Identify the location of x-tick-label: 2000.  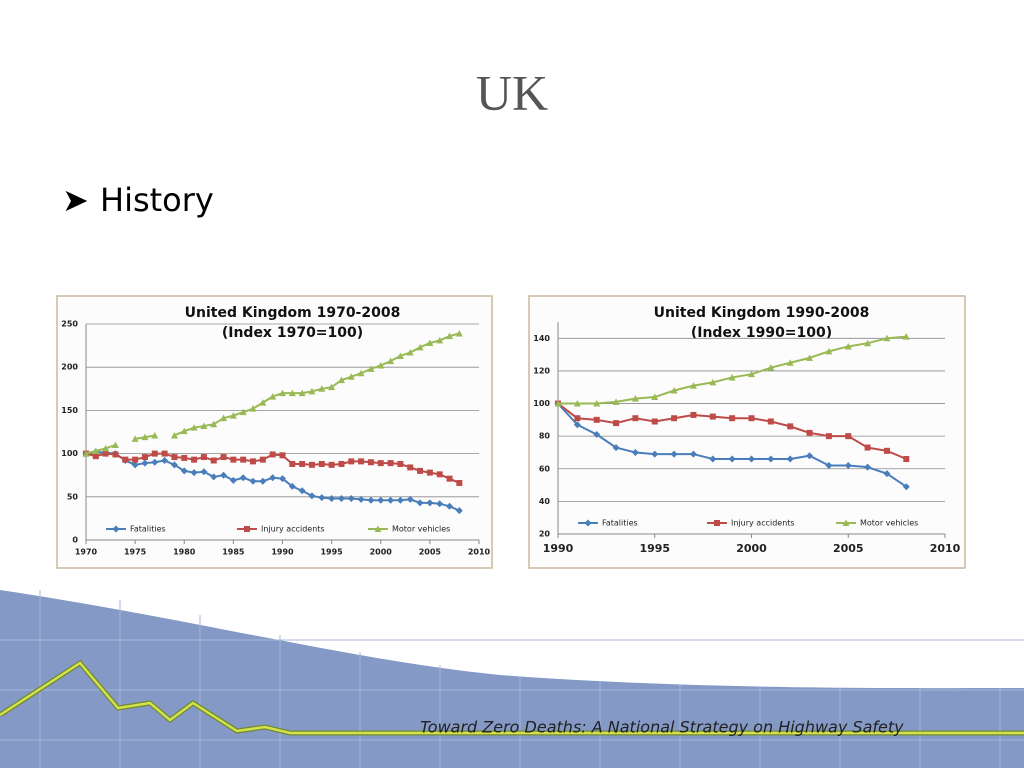
(751, 548).